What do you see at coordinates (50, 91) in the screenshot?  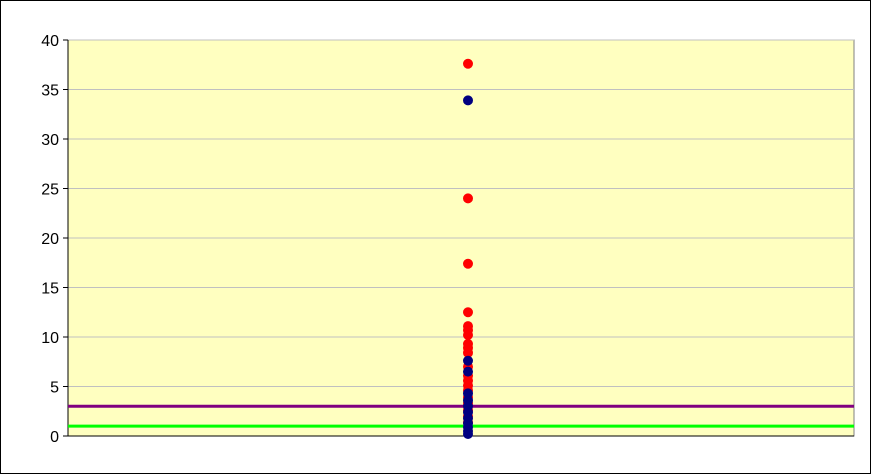 I see `y-tick-label: 35` at bounding box center [50, 91].